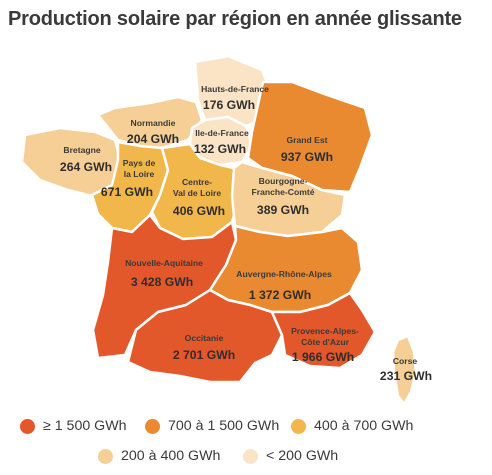 The image size is (492, 475). I want to click on value-occitanie: 2 701 GWh, so click(204, 355).